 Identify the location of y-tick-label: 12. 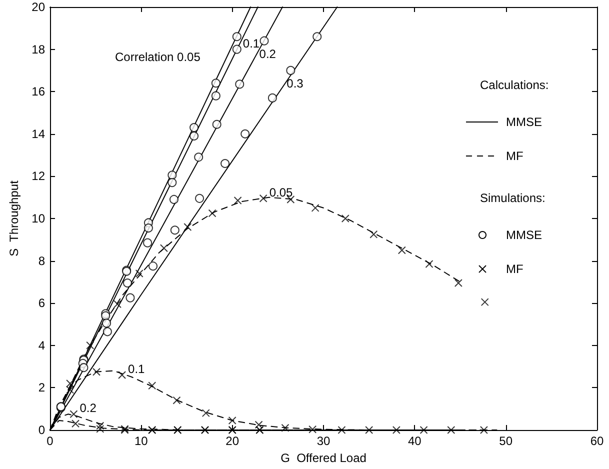
(39, 176).